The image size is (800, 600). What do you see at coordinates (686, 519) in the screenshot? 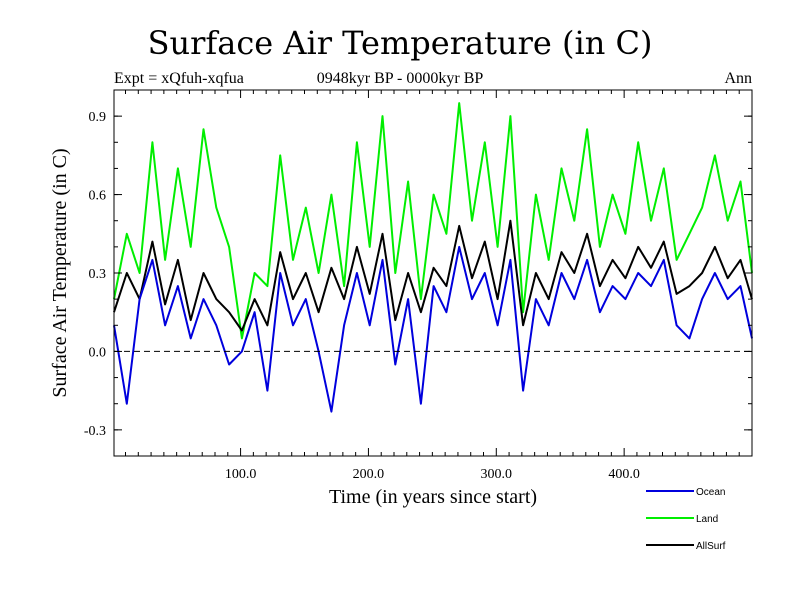
I see `legend: Ocean Land AllSurf` at bounding box center [686, 519].